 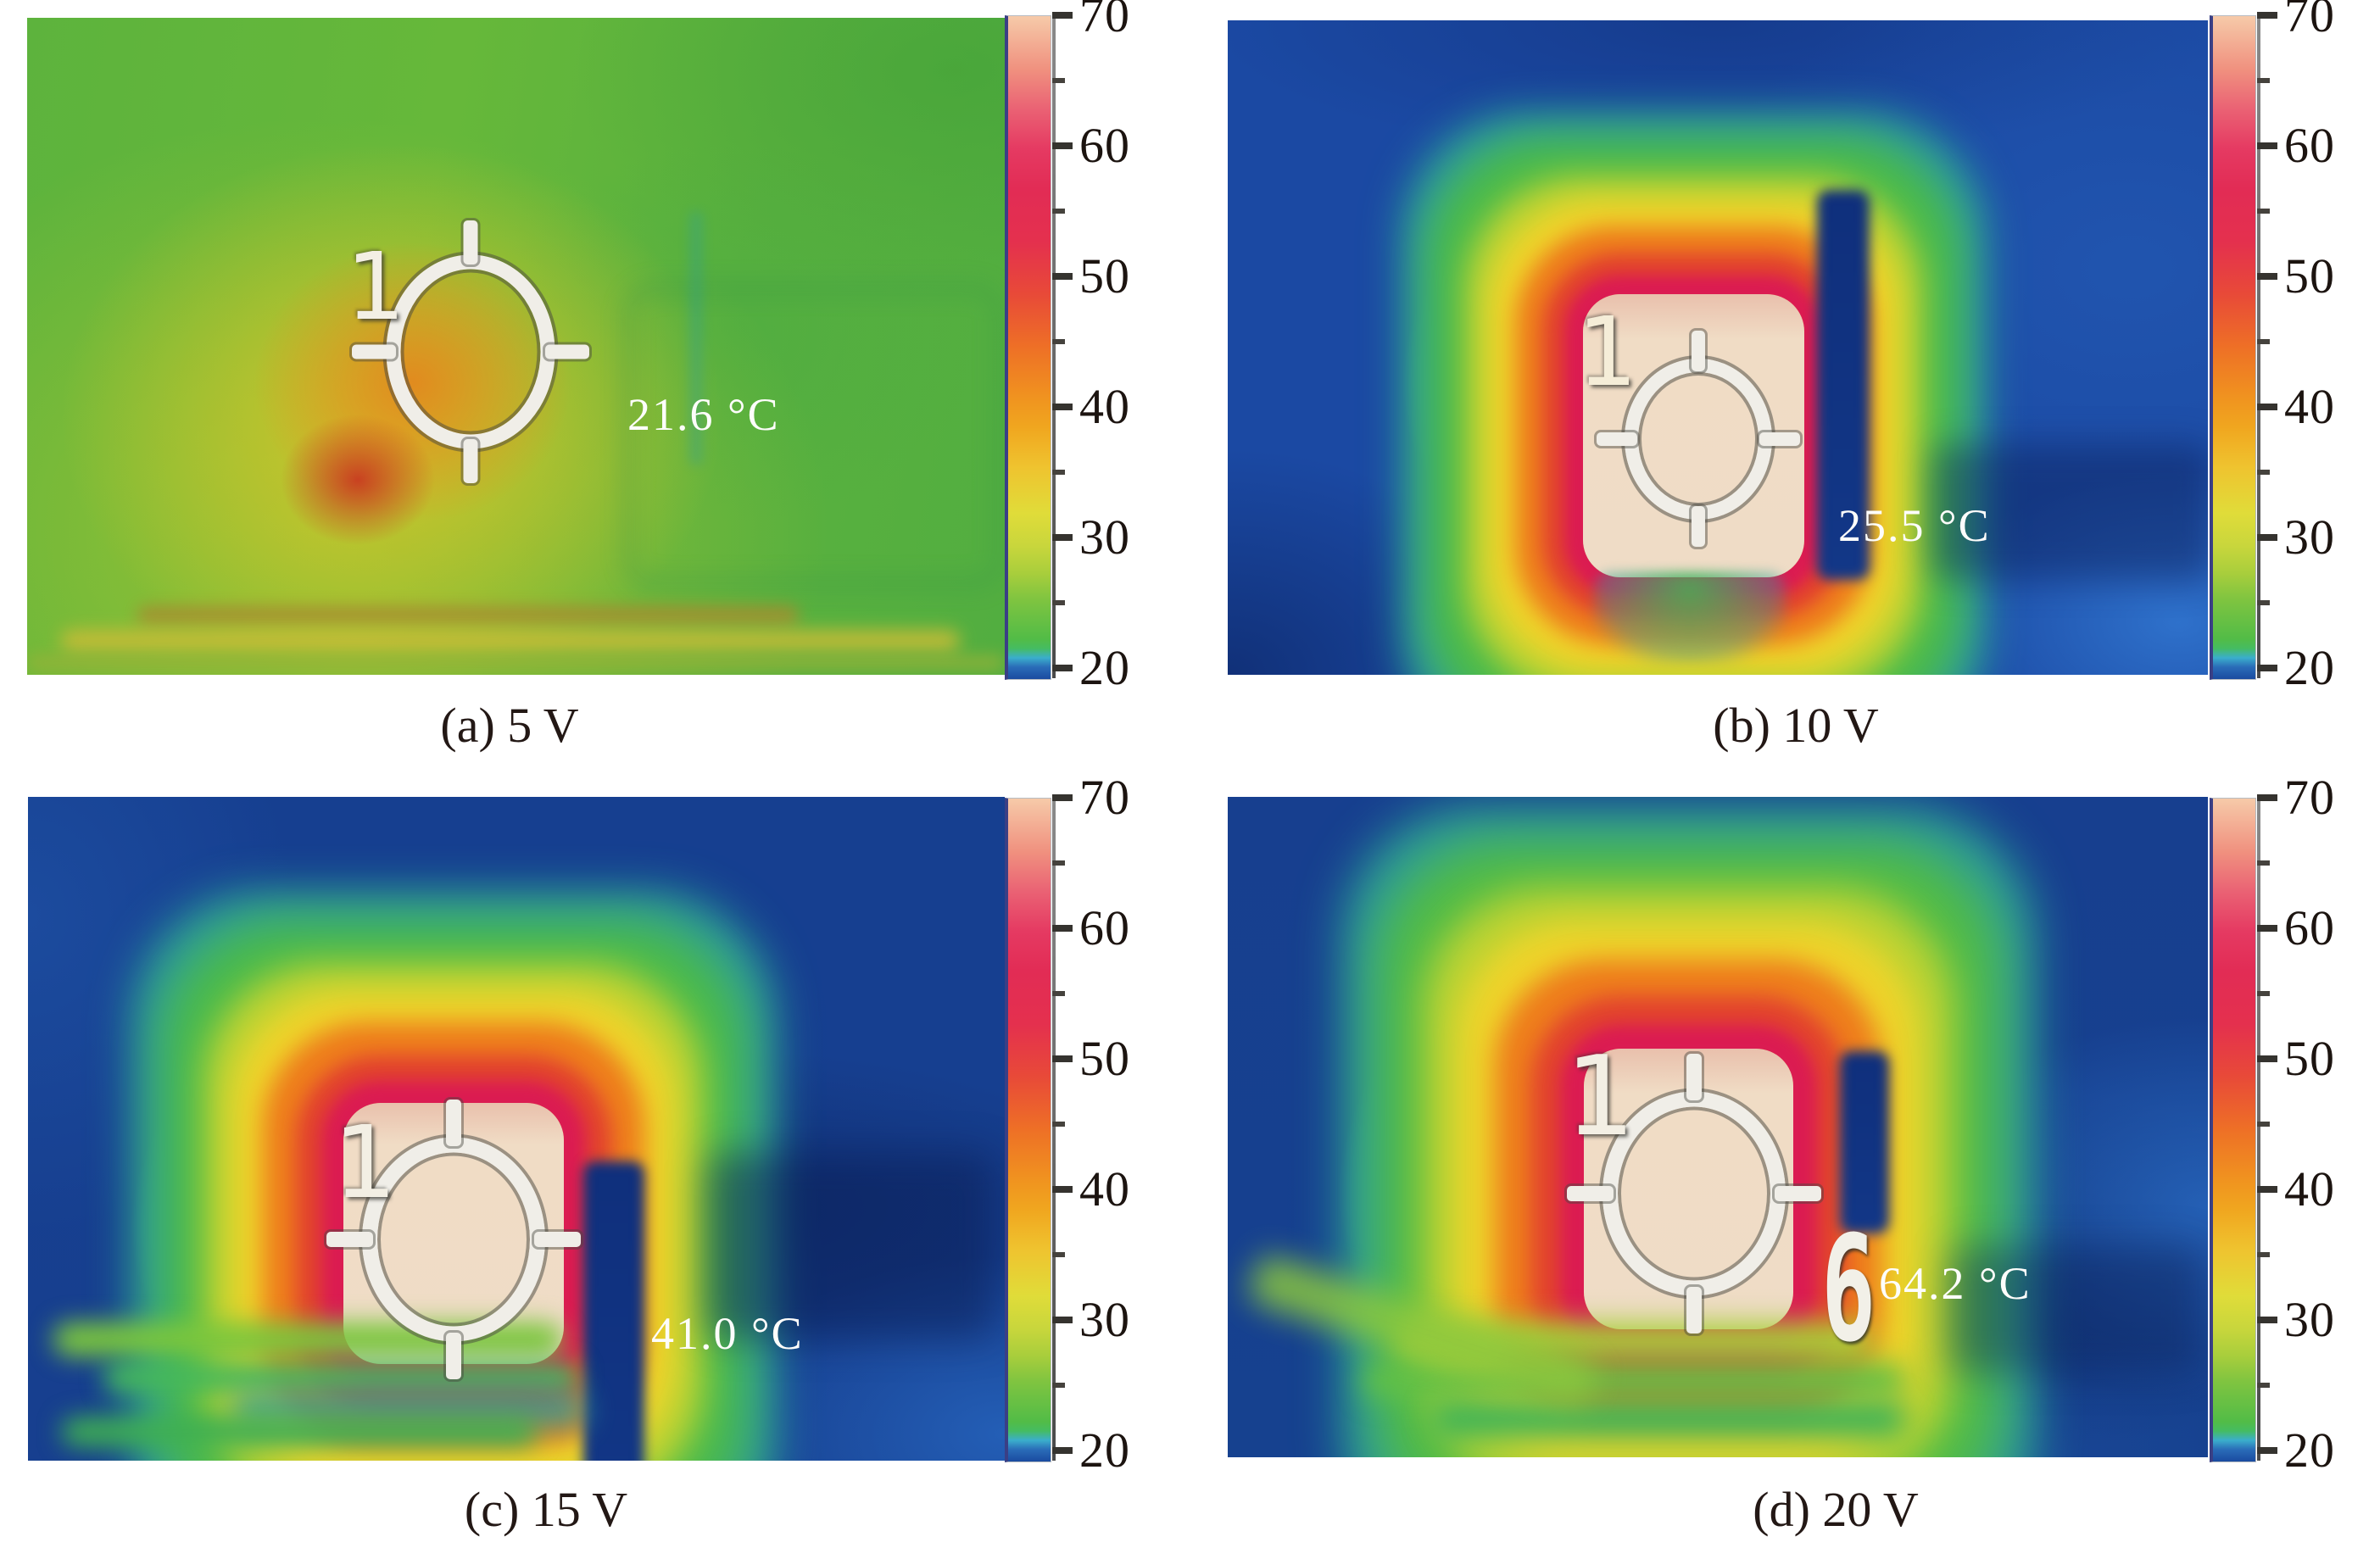 What do you see at coordinates (2286, 346) in the screenshot?
I see `colorbar-b: 70 60 50 40 30 20` at bounding box center [2286, 346].